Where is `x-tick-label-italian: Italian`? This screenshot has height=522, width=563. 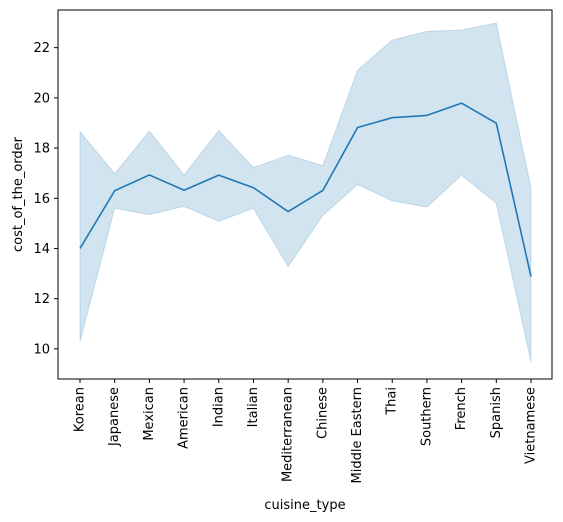
x-tick-label-italian: Italian is located at coordinates (253, 407).